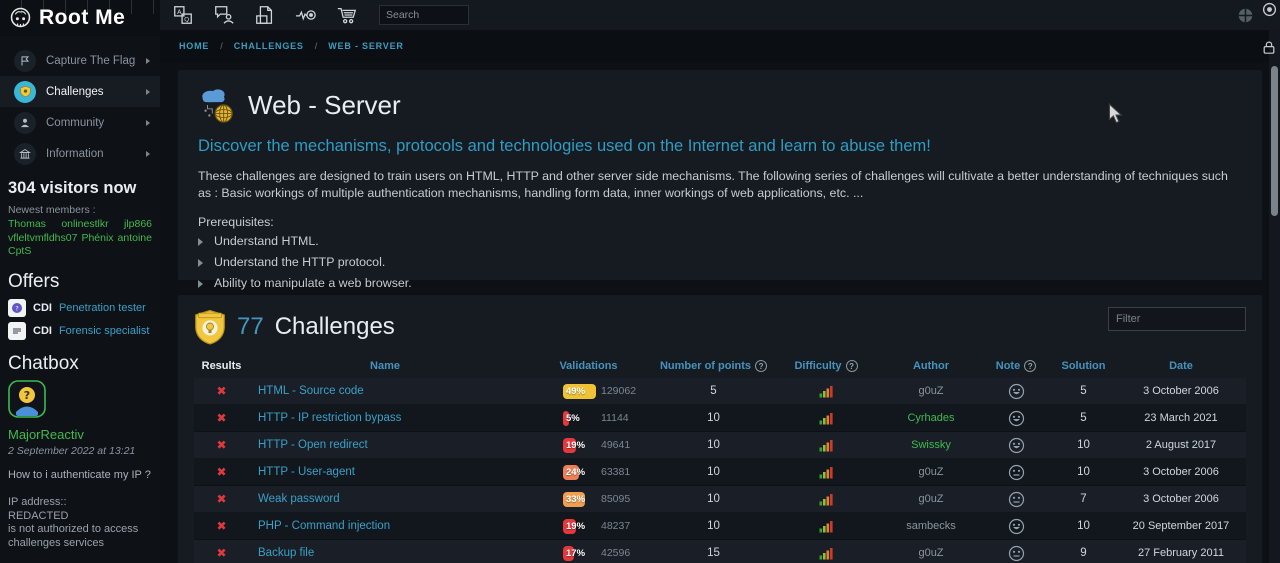 The image size is (1280, 563). What do you see at coordinates (27, 398) in the screenshot?
I see `avatar: ?` at bounding box center [27, 398].